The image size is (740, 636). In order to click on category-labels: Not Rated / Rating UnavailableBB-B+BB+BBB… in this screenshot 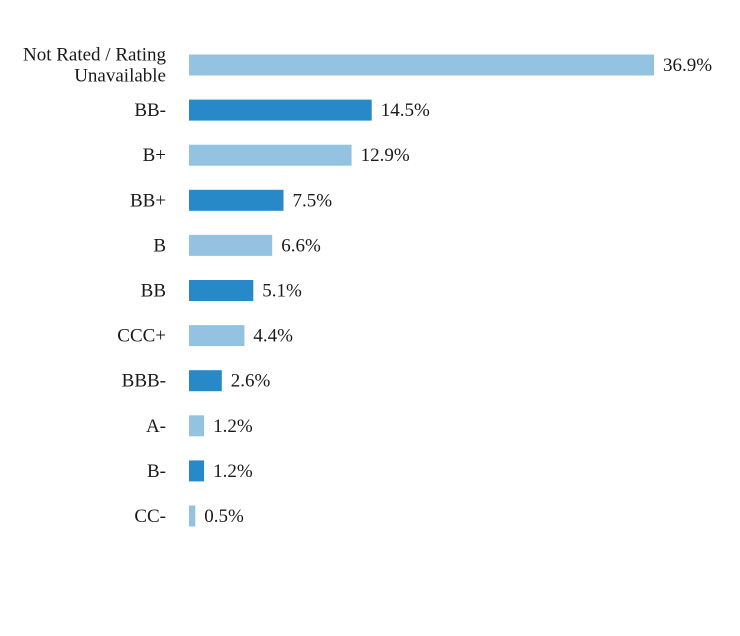, I will do `click(95, 286)`.